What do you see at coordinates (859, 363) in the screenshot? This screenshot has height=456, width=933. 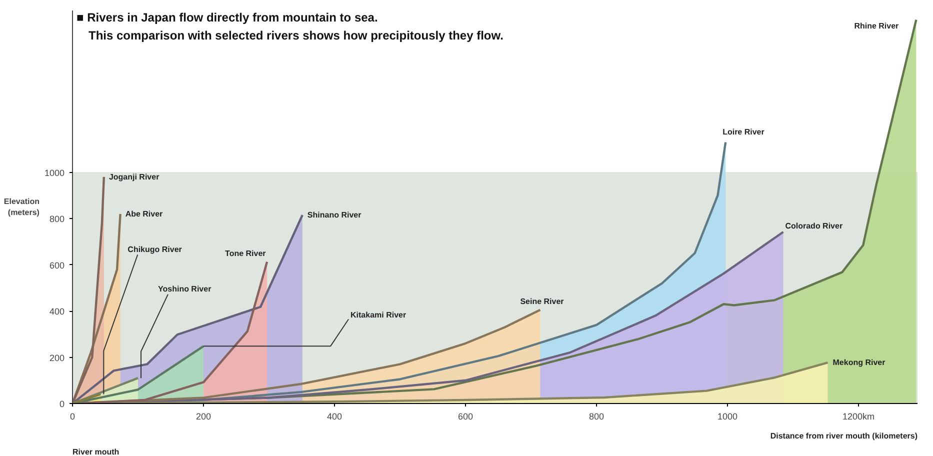 I see `series-label: Mekong River` at bounding box center [859, 363].